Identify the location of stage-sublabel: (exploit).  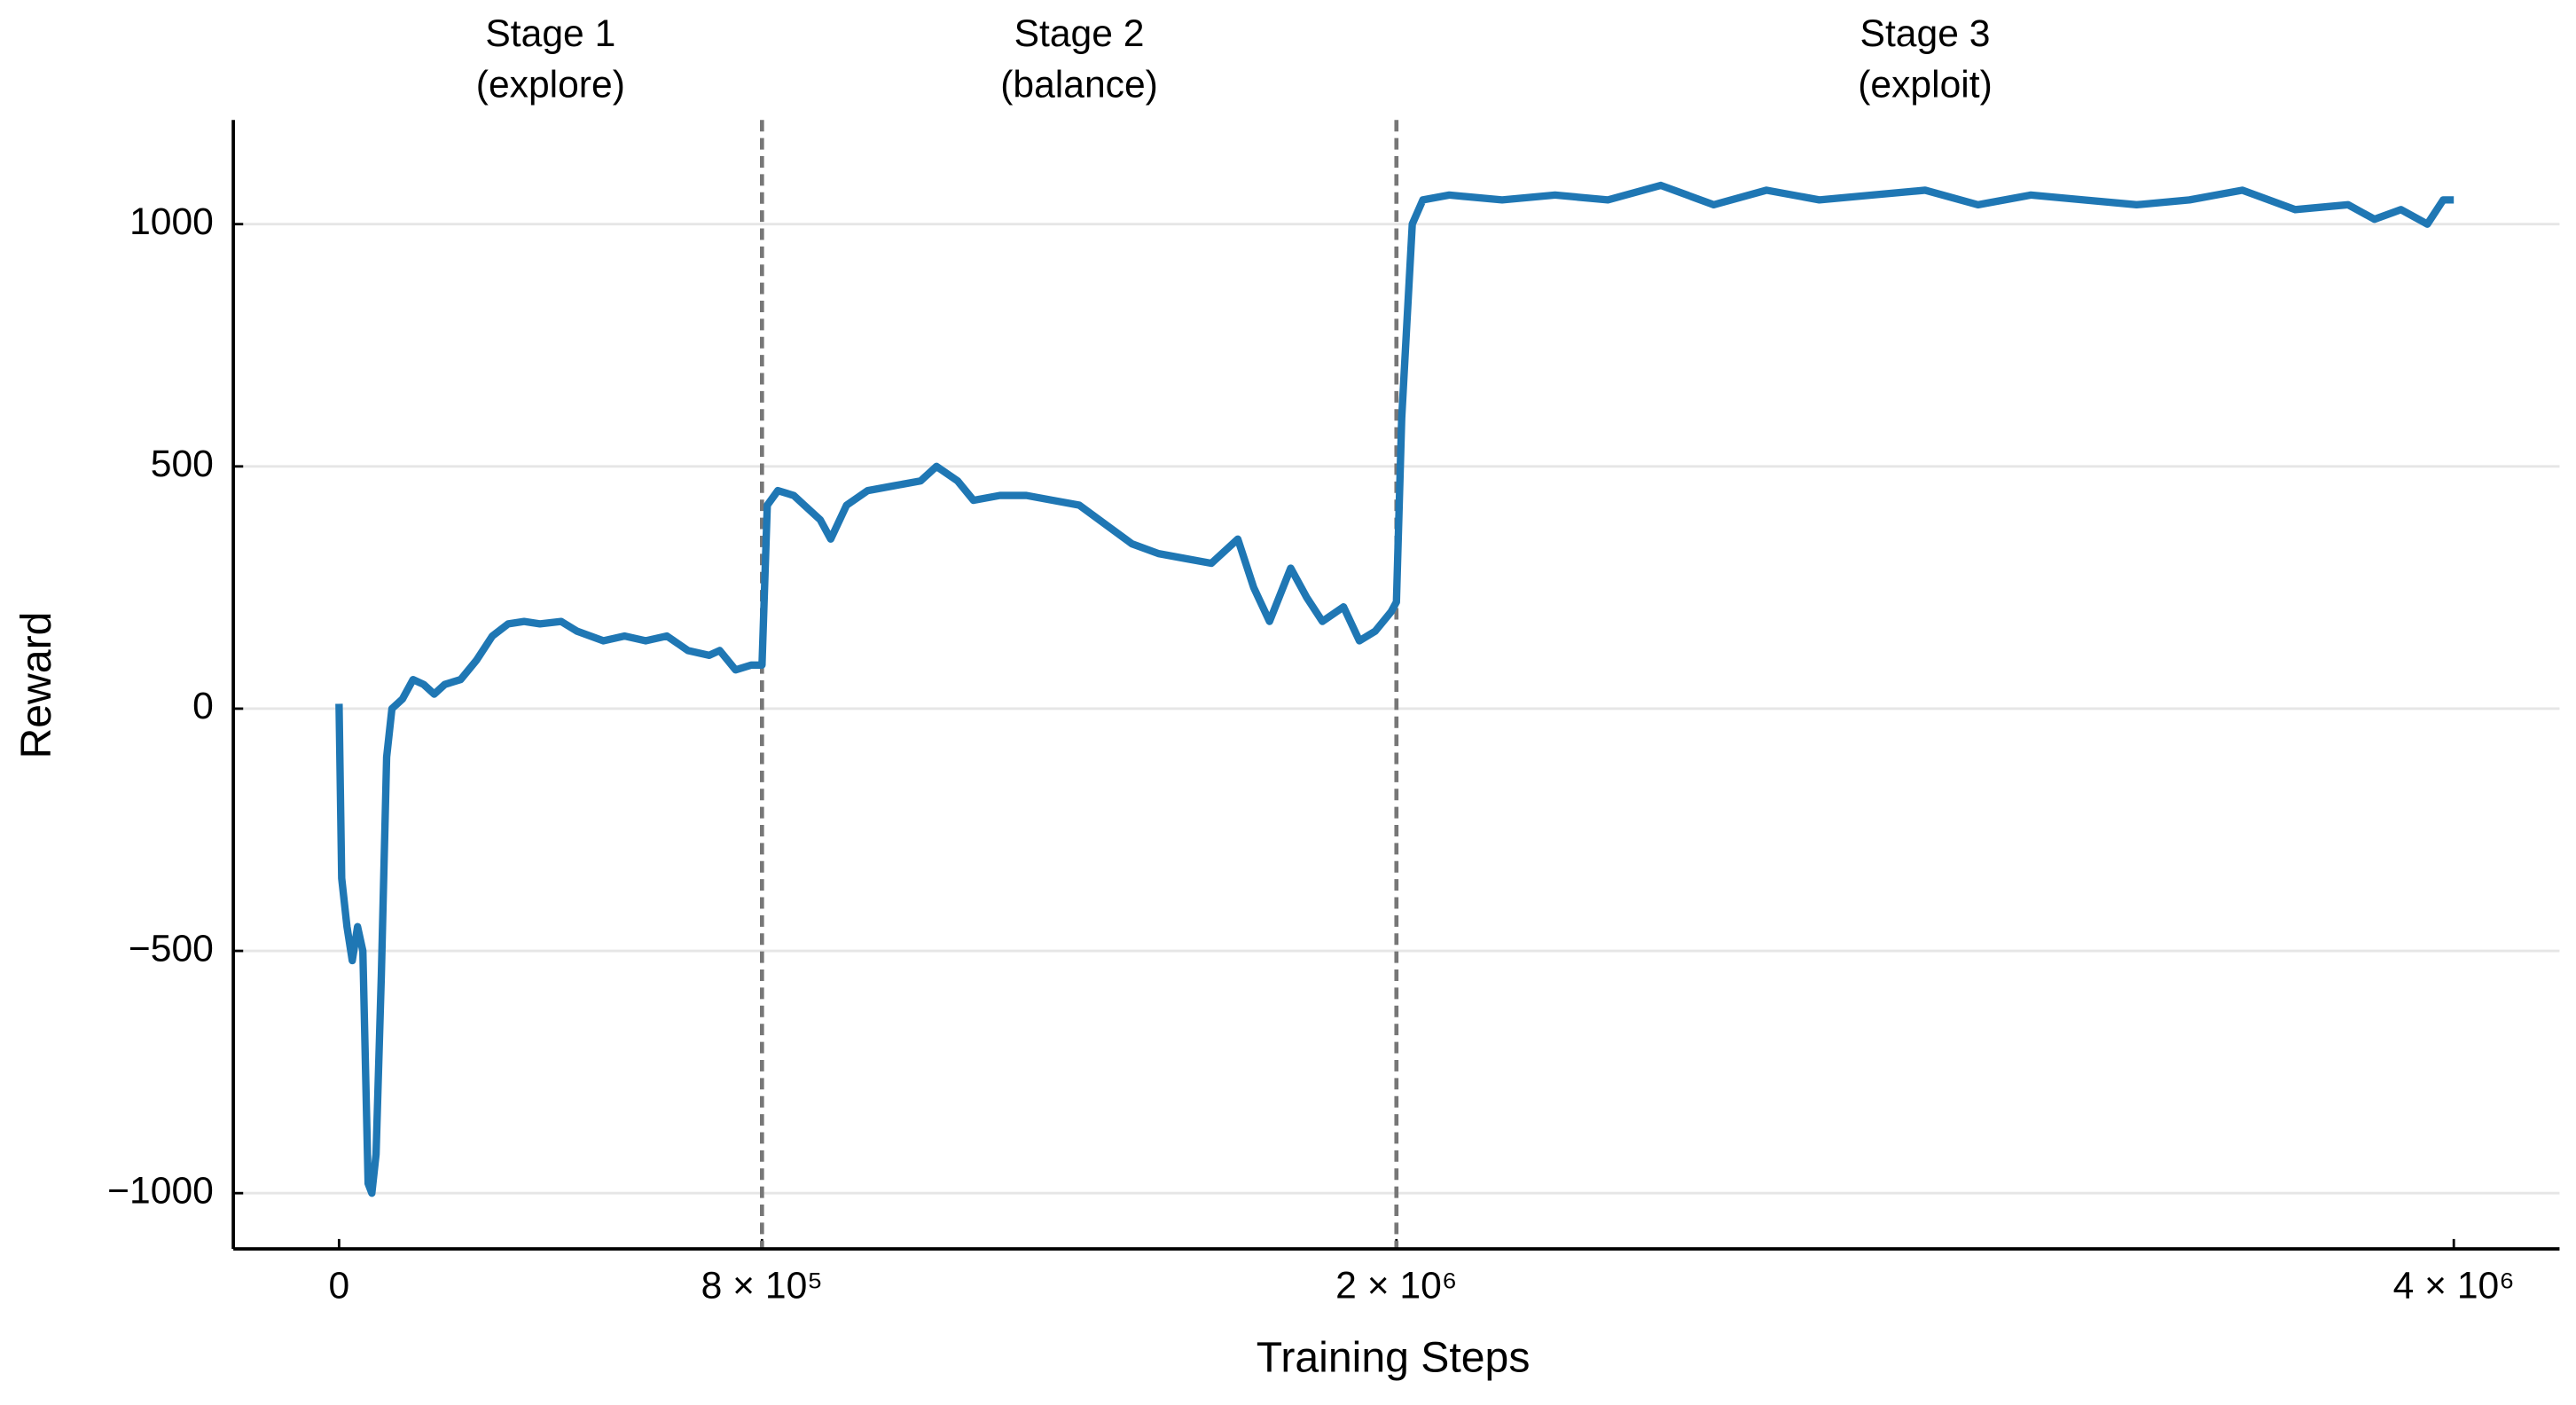
(1925, 84).